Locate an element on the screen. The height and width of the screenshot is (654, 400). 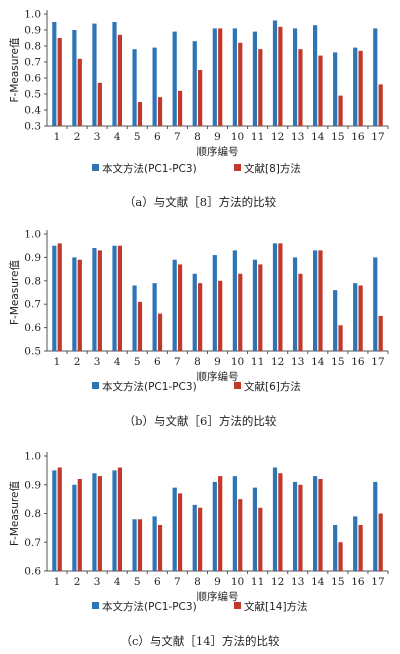
y-tick-label: 0.3 is located at coordinates (32, 127).